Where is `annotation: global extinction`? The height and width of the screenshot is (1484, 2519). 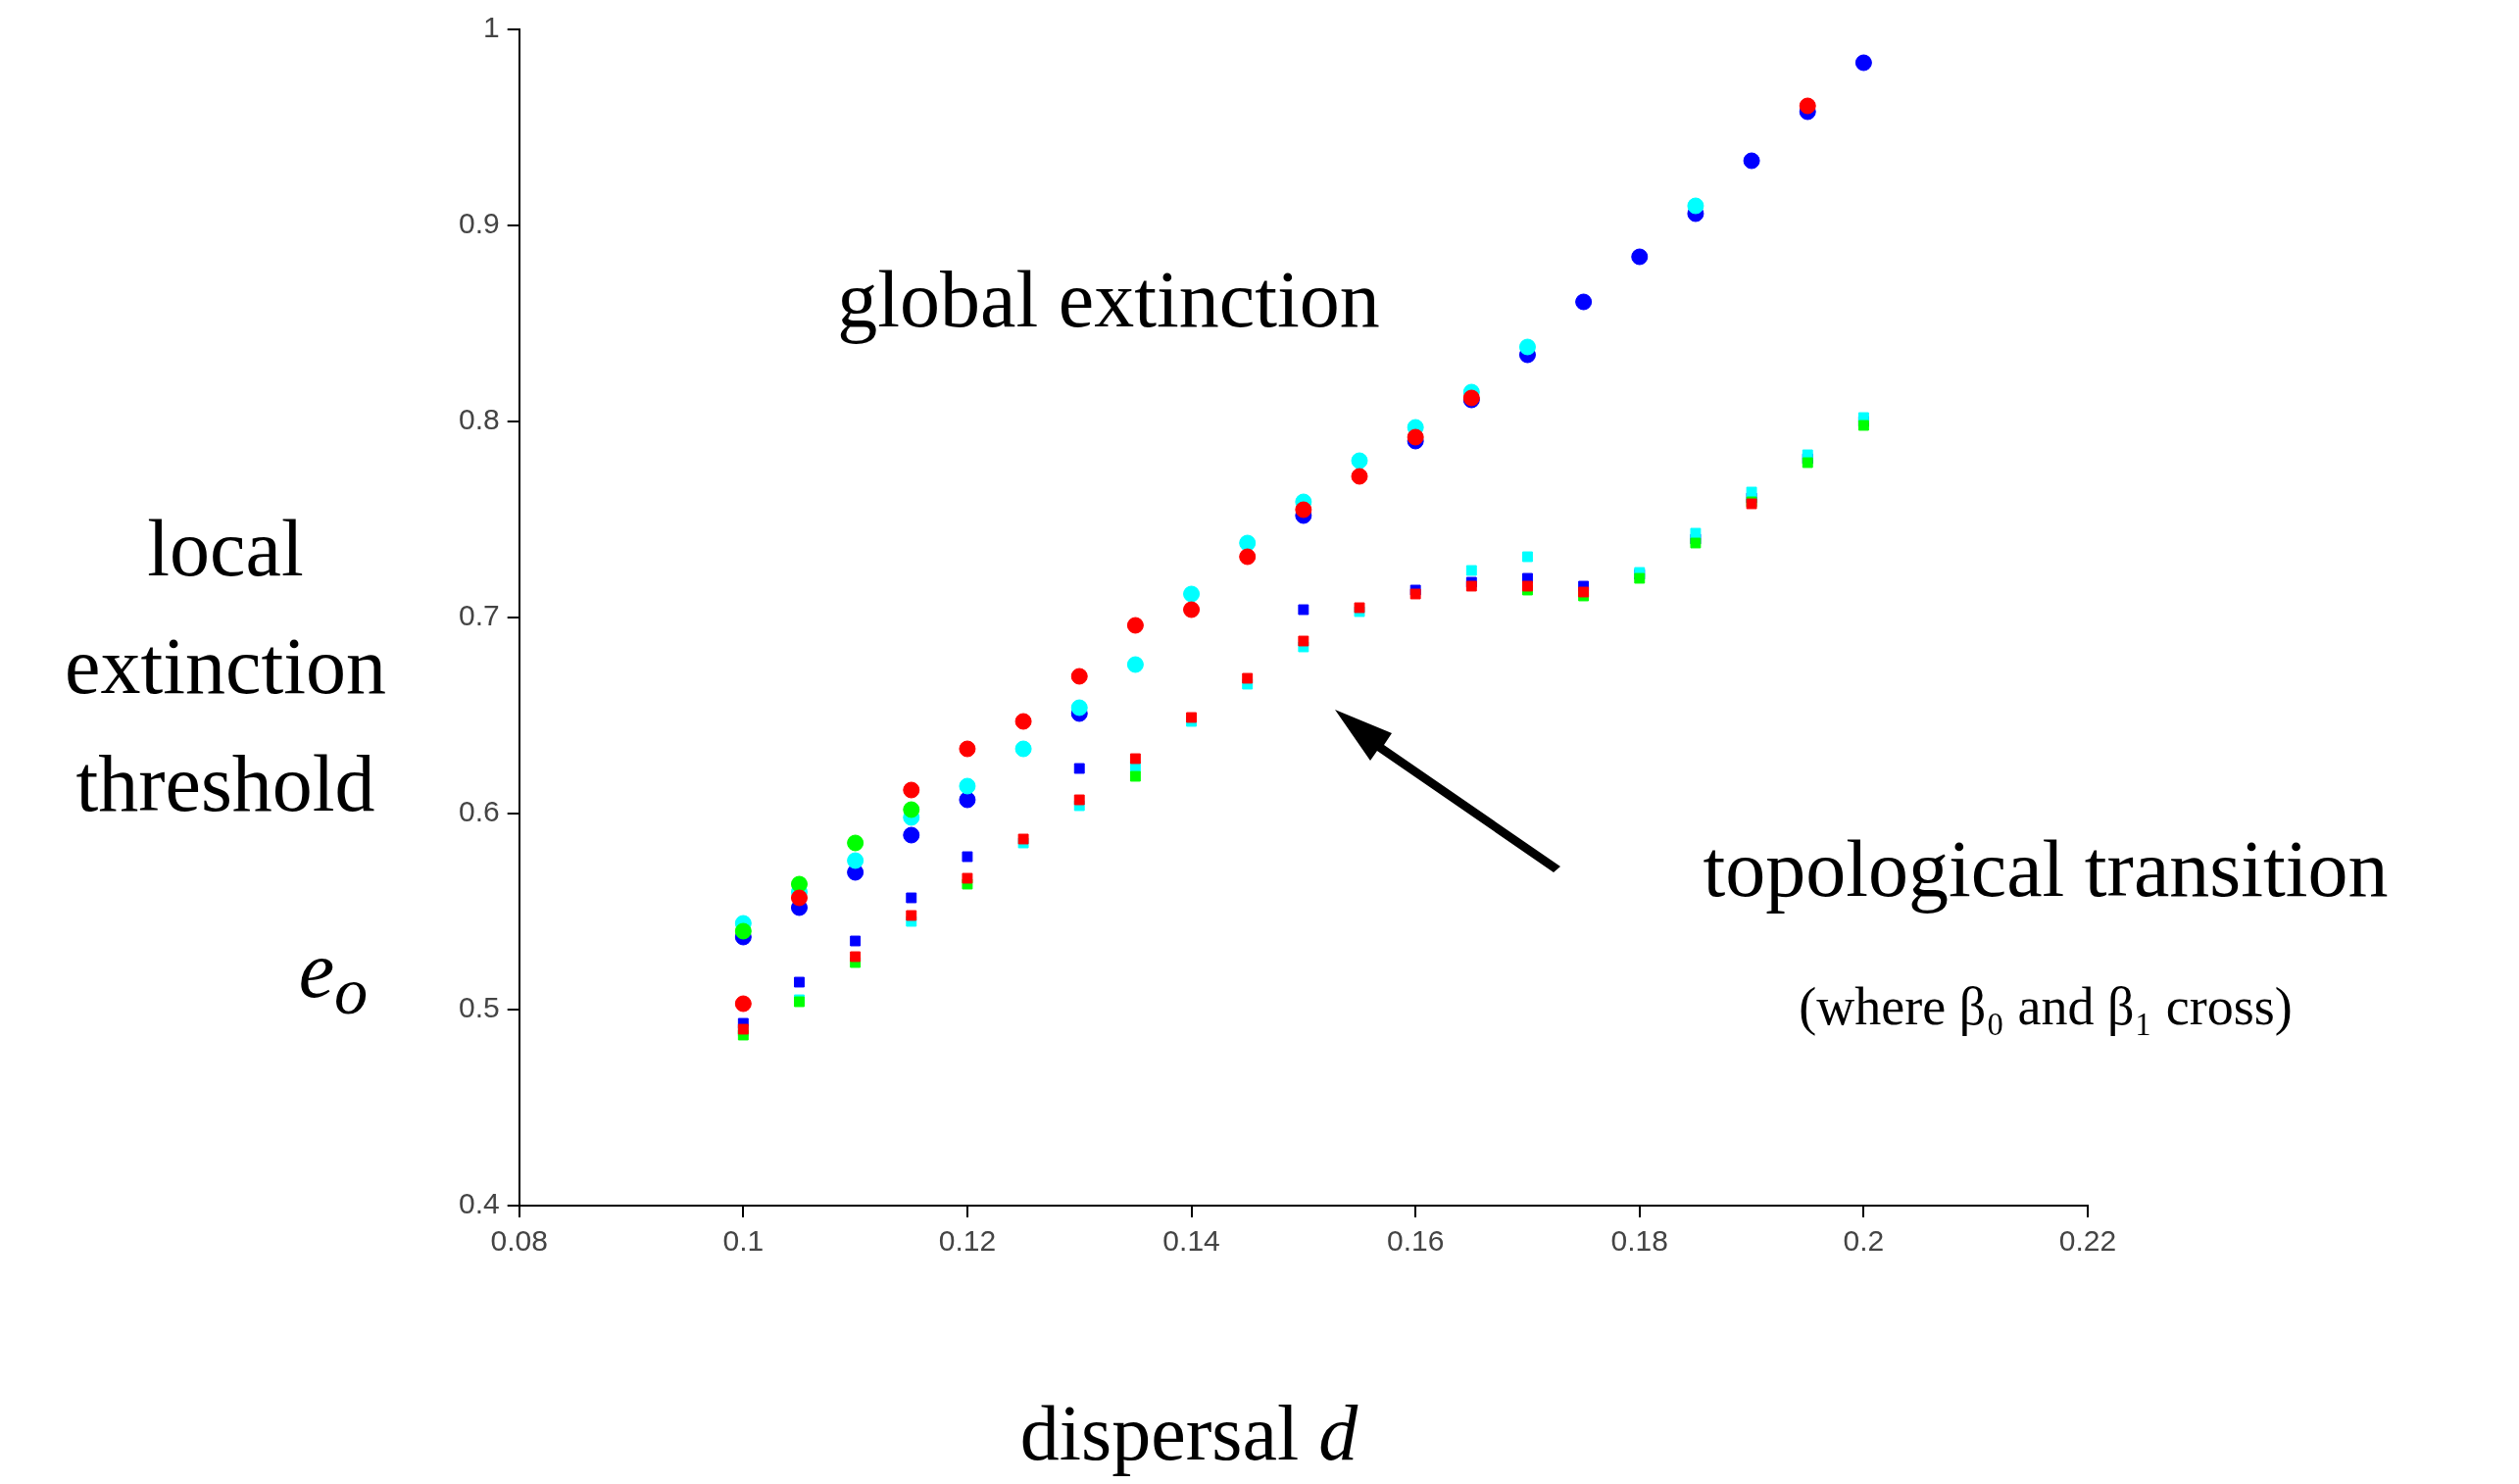
annotation: global extinction is located at coordinates (1108, 299).